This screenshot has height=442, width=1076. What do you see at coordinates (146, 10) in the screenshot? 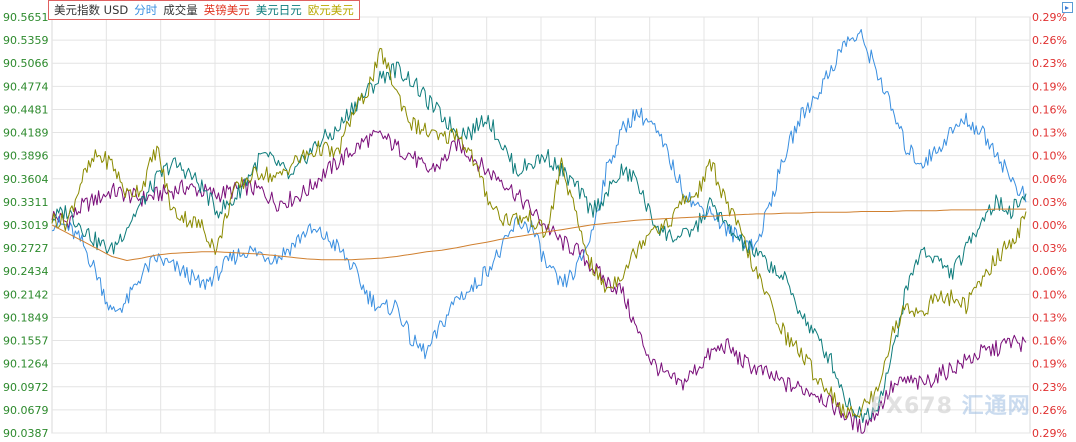
I see `legend-intraday: 分时` at bounding box center [146, 10].